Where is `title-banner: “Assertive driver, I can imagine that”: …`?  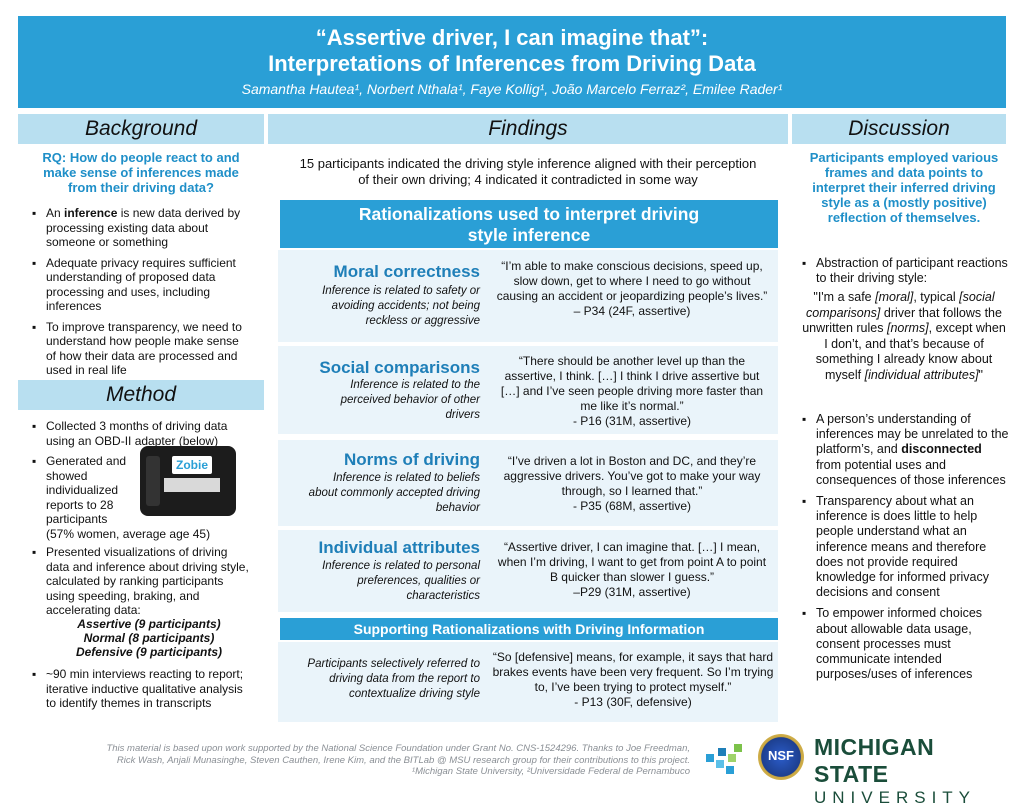 title-banner: “Assertive driver, I can imagine that”: … is located at coordinates (512, 62).